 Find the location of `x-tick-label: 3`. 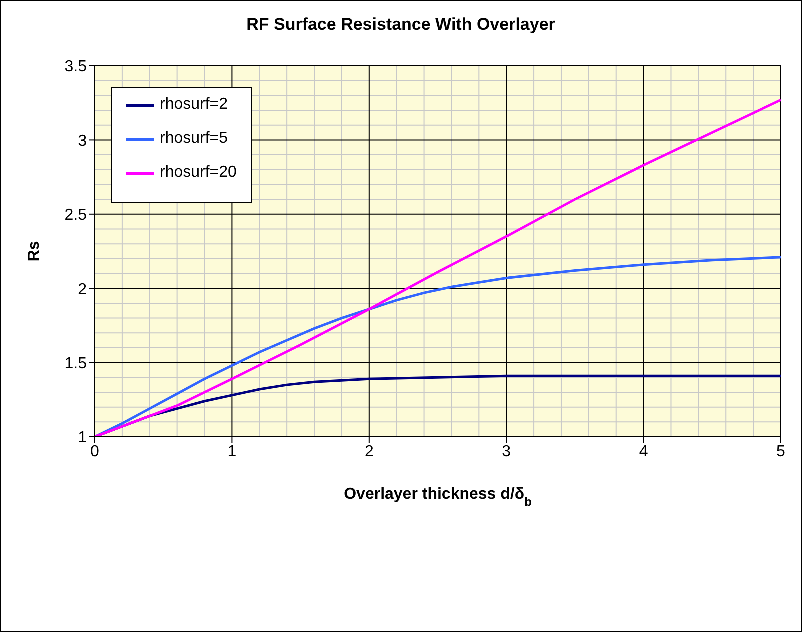

x-tick-label: 3 is located at coordinates (507, 451).